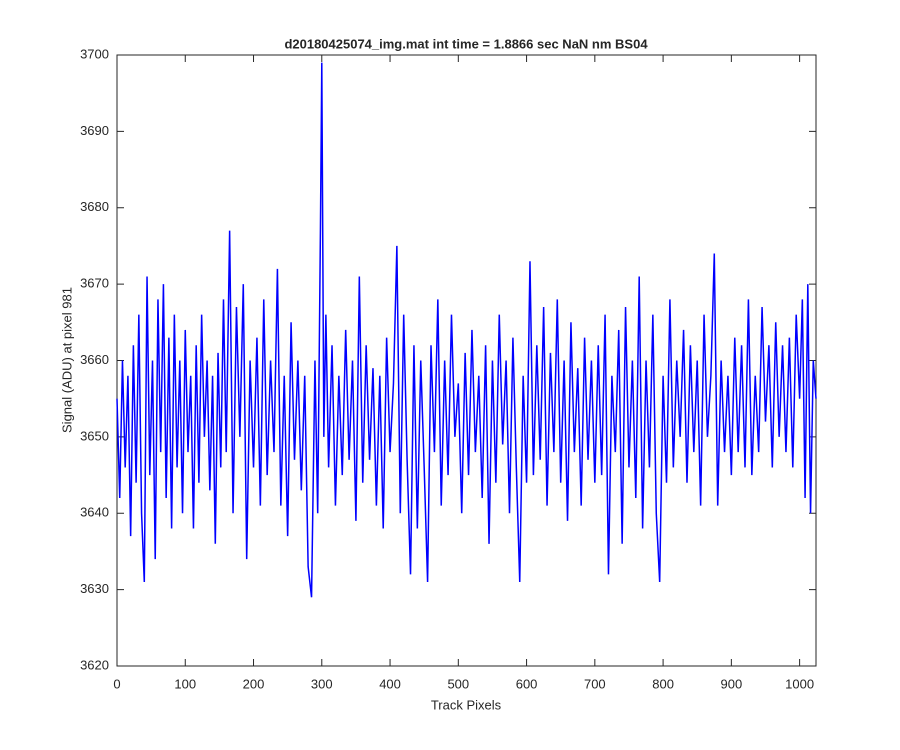 The height and width of the screenshot is (750, 900). Describe the element at coordinates (185, 683) in the screenshot. I see `x-tick-label: 100` at that location.